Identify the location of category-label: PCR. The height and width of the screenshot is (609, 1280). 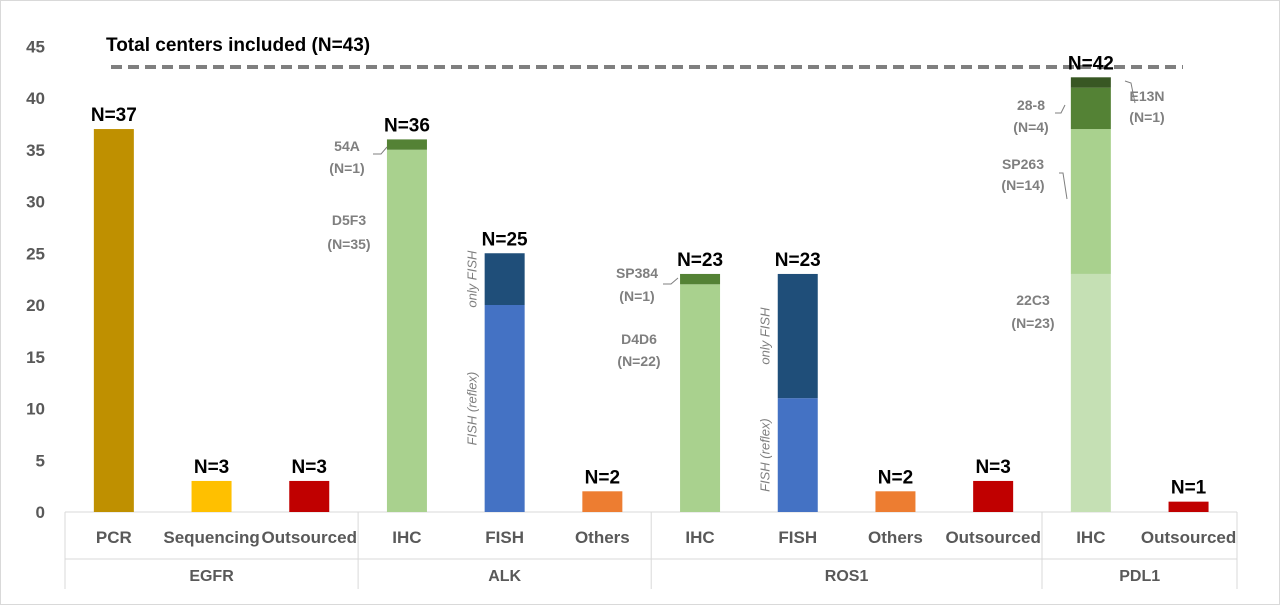
(114, 537).